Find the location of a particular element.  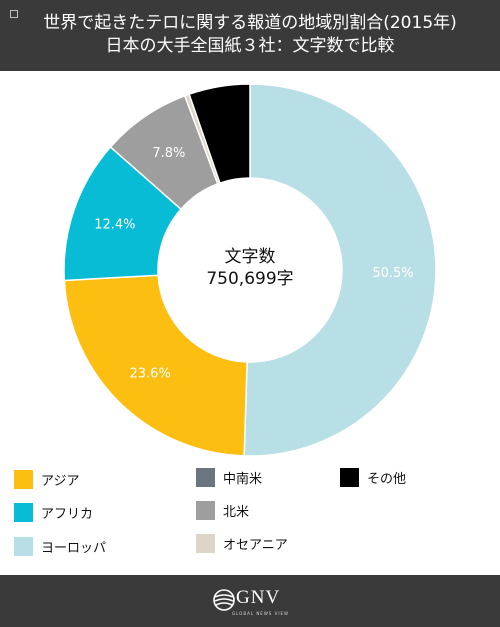

legend-label-oceania: オセアニア is located at coordinates (255, 545).